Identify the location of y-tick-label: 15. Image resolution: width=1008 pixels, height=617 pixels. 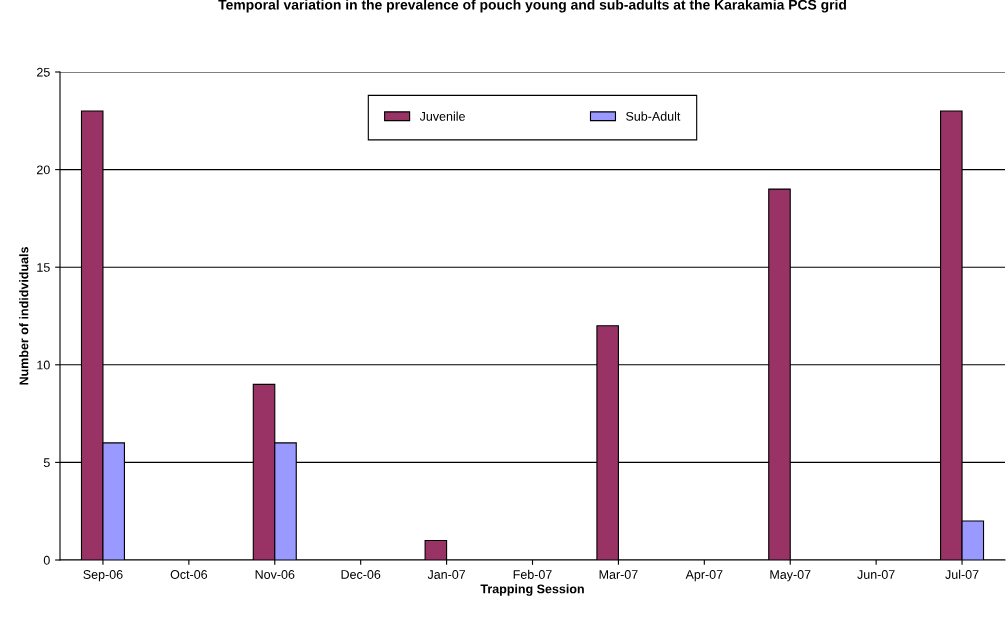
(43, 267).